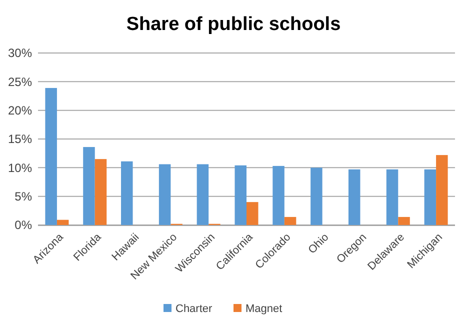 The height and width of the screenshot is (330, 467). What do you see at coordinates (233, 24) in the screenshot?
I see `chart-title: Share of public schools` at bounding box center [233, 24].